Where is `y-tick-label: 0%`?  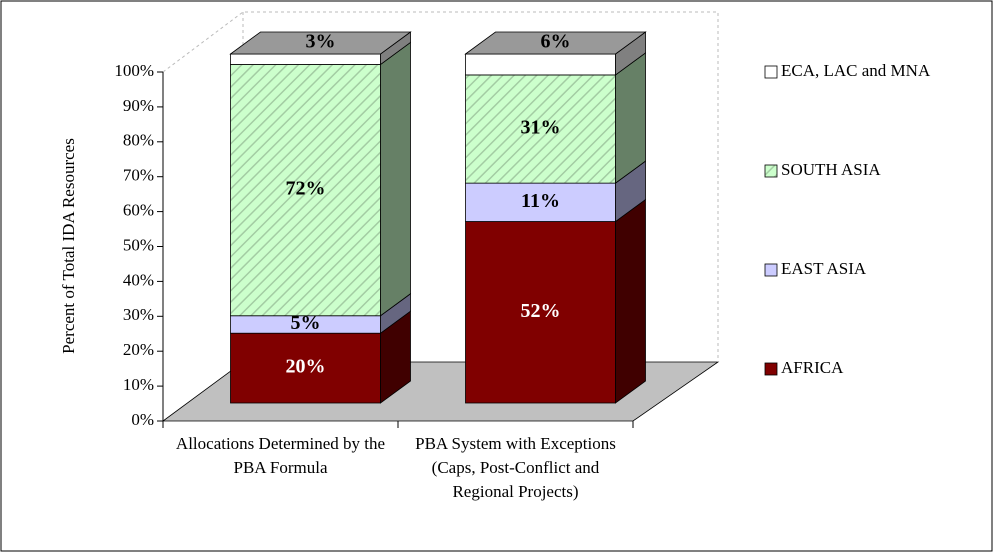
y-tick-label: 0% is located at coordinates (142, 419).